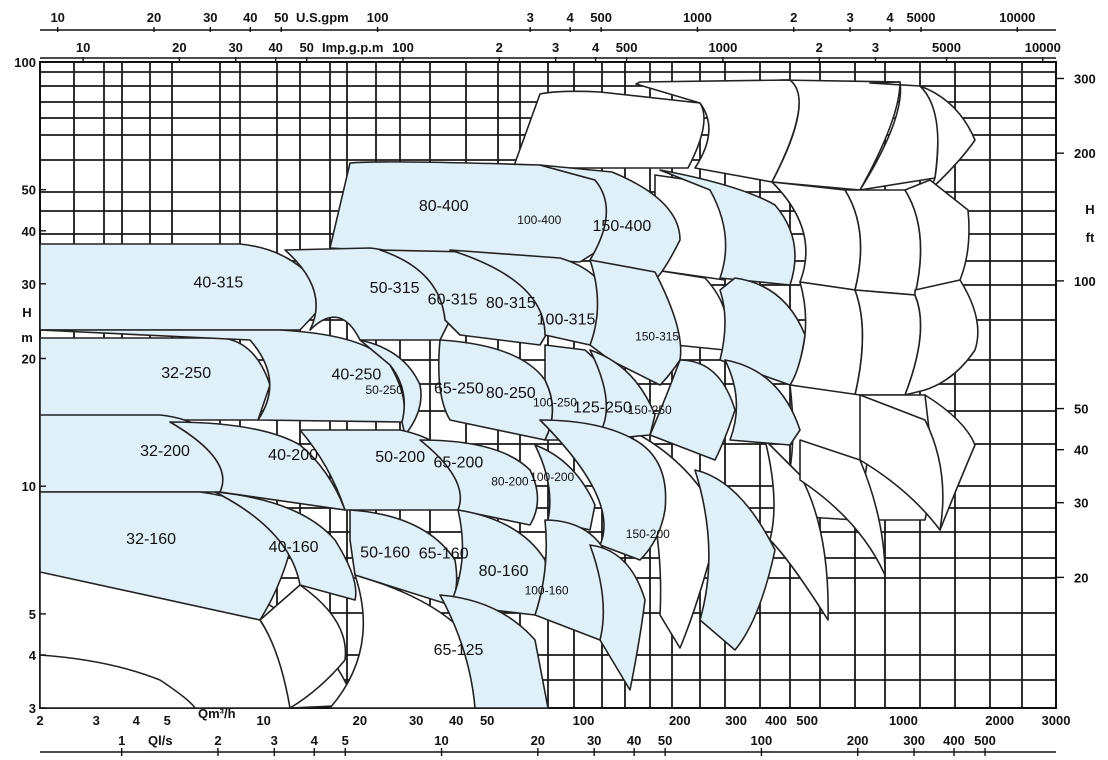 This screenshot has height=760, width=1108. I want to click on top-inner-tick-label: 40, so click(275, 47).